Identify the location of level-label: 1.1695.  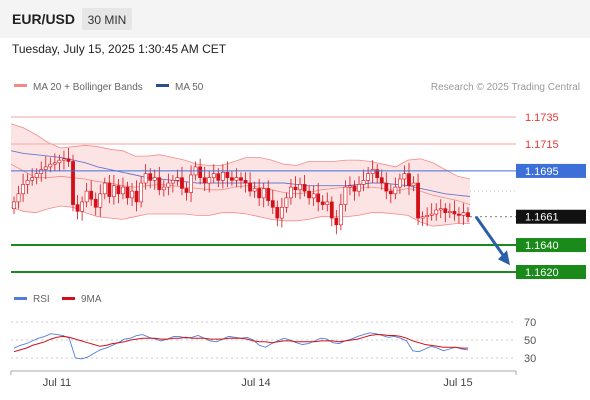
(542, 172).